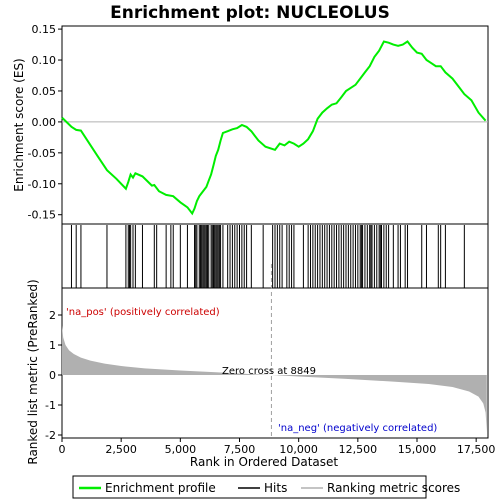 This screenshot has height=500, width=500. I want to click on x-tick-label: 0, so click(62, 449).